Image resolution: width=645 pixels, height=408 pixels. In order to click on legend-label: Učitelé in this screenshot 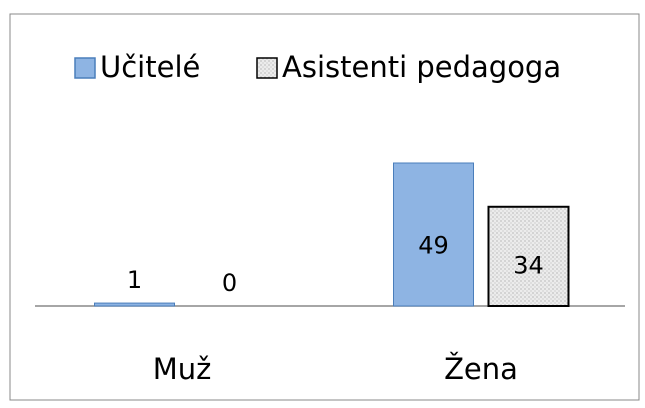, I will do `click(150, 67)`.